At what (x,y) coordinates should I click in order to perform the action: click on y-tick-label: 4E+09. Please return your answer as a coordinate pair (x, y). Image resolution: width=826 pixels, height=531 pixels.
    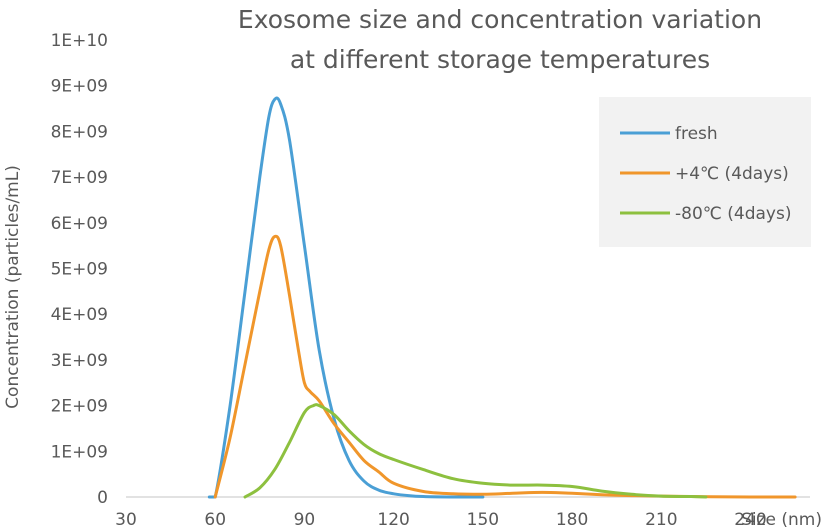
    Looking at the image, I should click on (79, 315).